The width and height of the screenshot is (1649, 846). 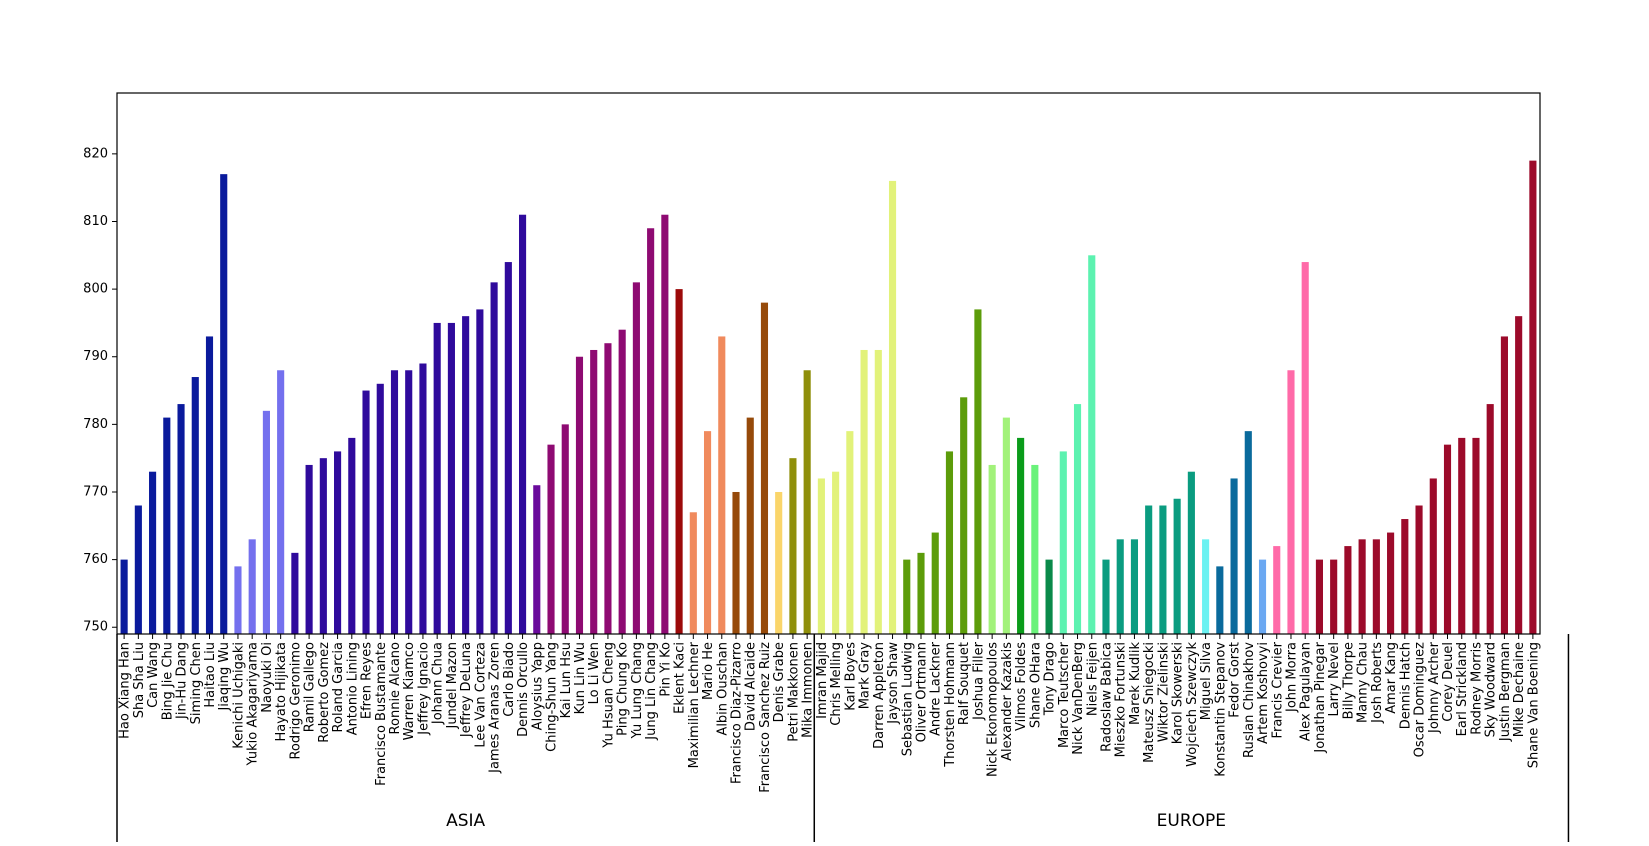 What do you see at coordinates (509, 679) in the screenshot?
I see `x-tick-label: Carlo Biado` at bounding box center [509, 679].